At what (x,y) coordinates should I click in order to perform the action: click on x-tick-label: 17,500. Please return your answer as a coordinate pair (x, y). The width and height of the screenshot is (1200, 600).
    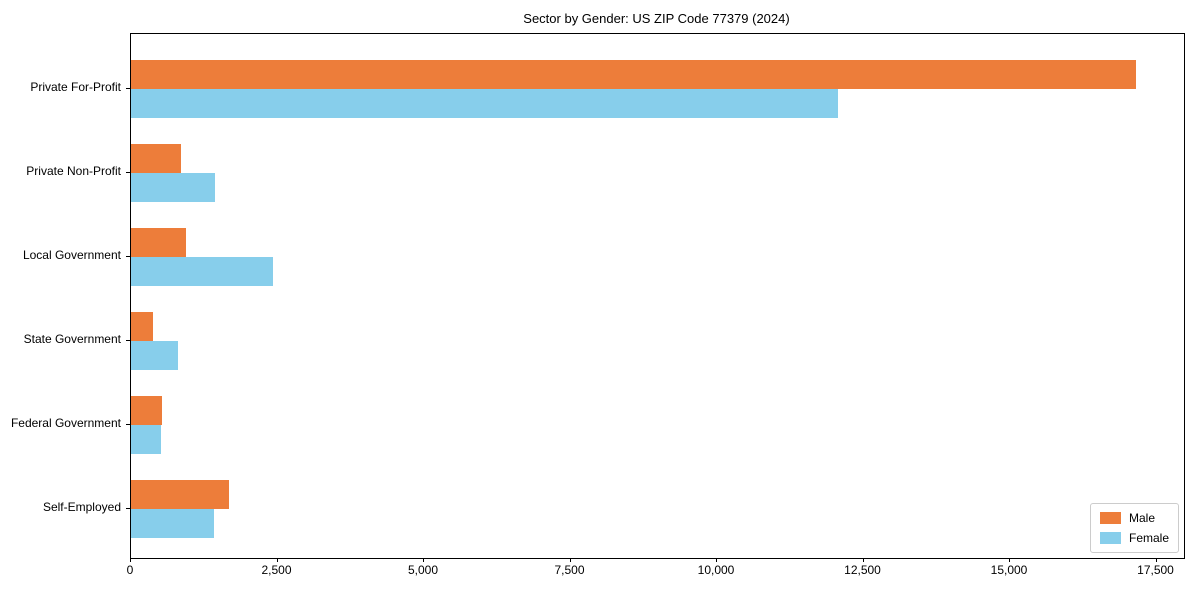
    Looking at the image, I should click on (1155, 570).